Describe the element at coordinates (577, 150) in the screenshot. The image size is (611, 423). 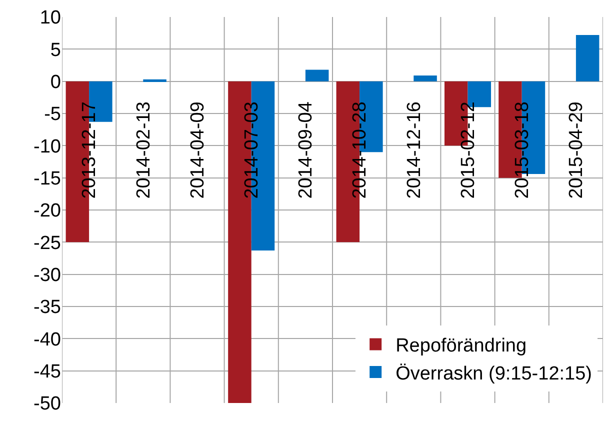
I see `x-tick-label: 2015-04-29` at that location.